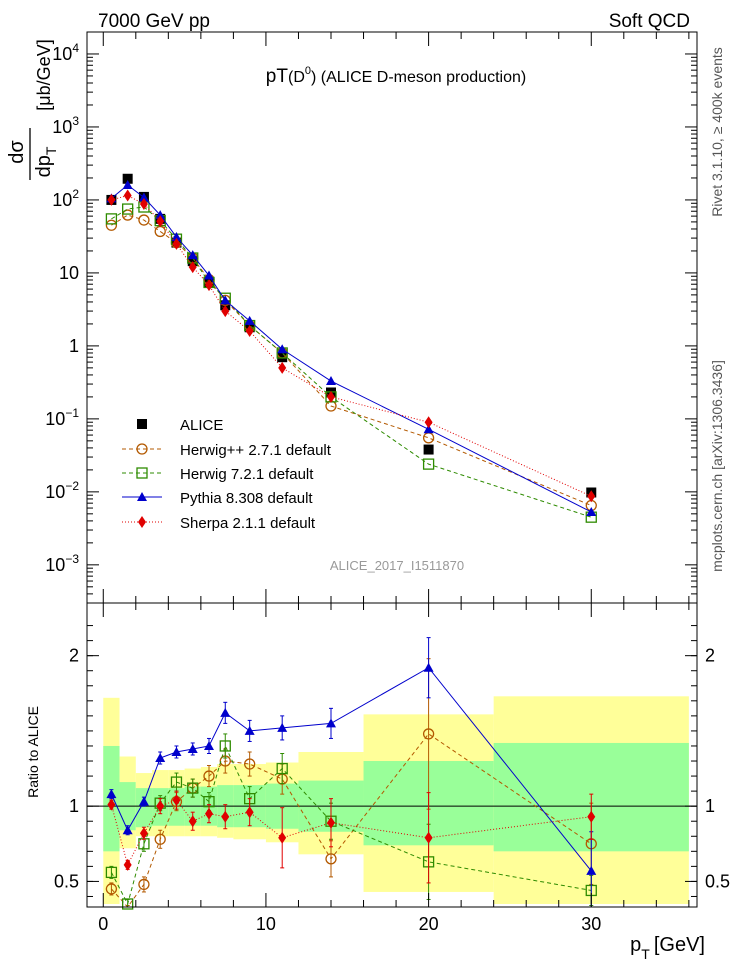 Image resolution: width=746 pixels, height=972 pixels. Describe the element at coordinates (717, 881) in the screenshot. I see `ratio-ytick-label-right: 0.5` at that location.